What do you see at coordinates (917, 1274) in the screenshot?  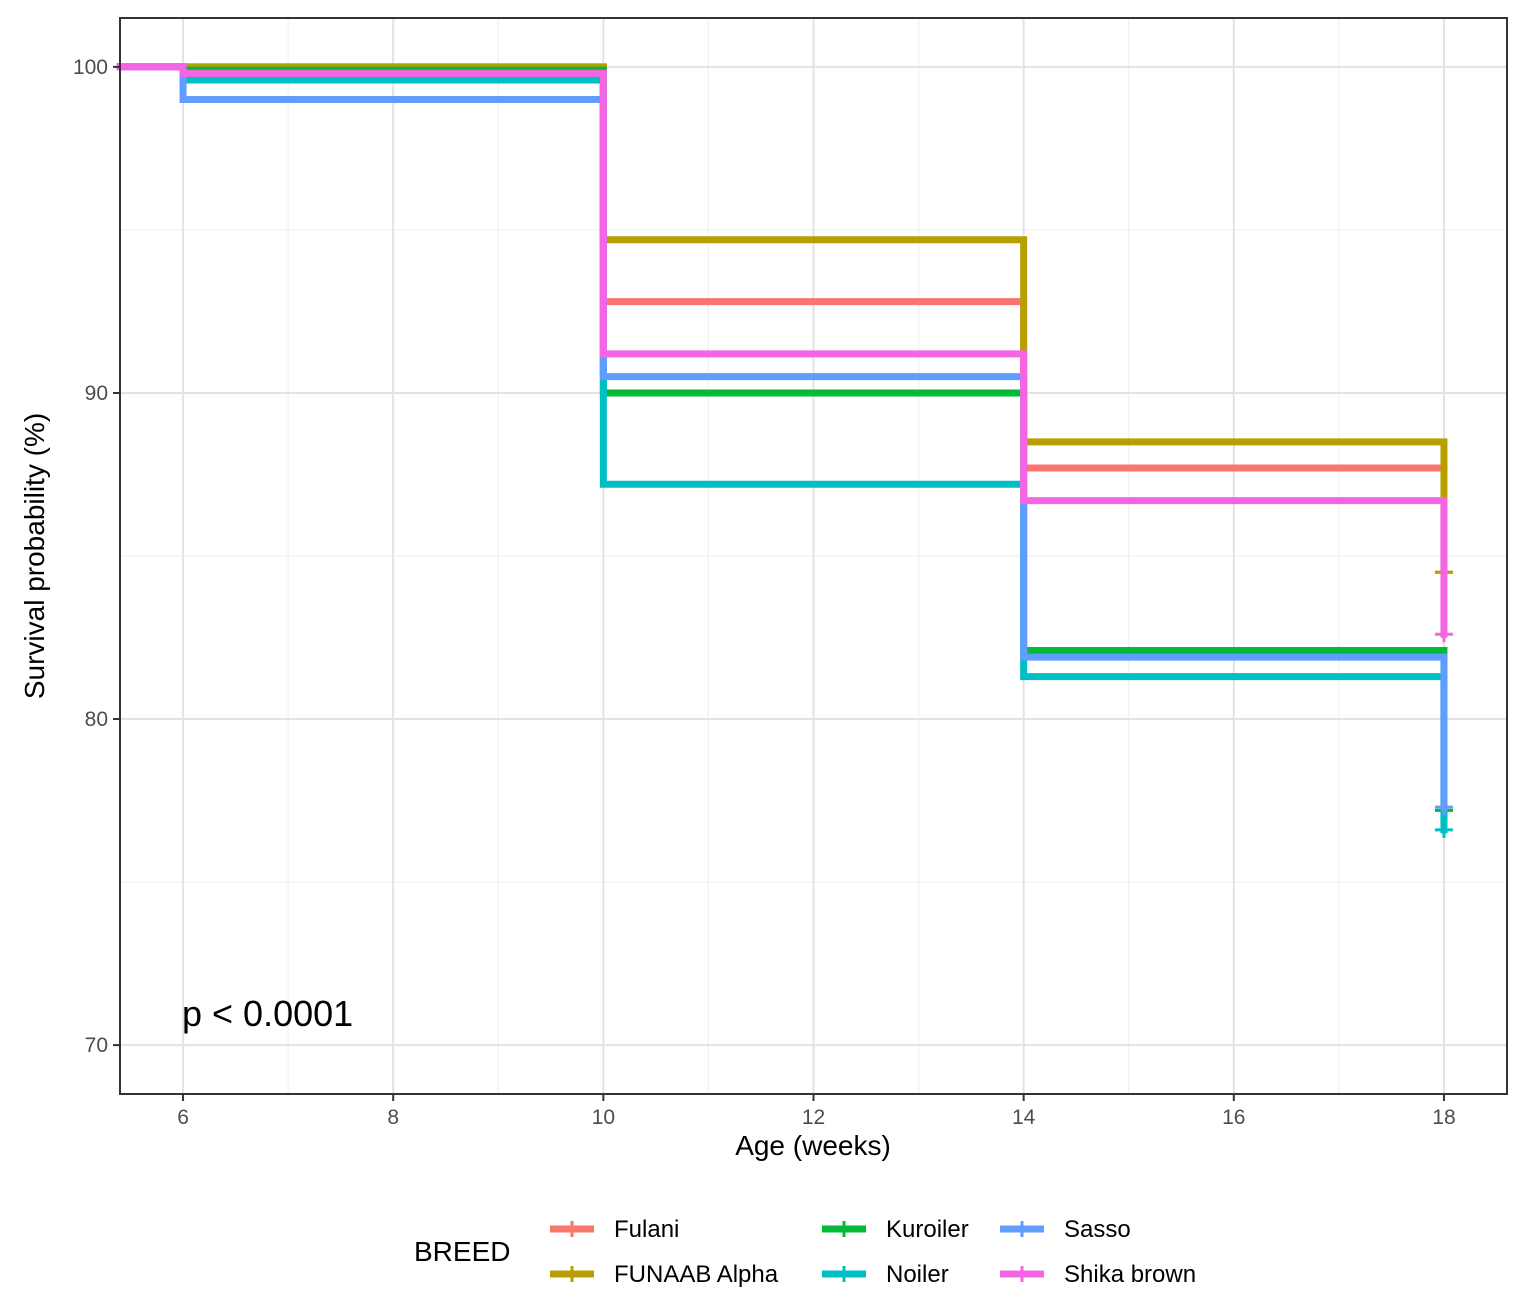 I see `legend-label-noiler: Noiler` at bounding box center [917, 1274].